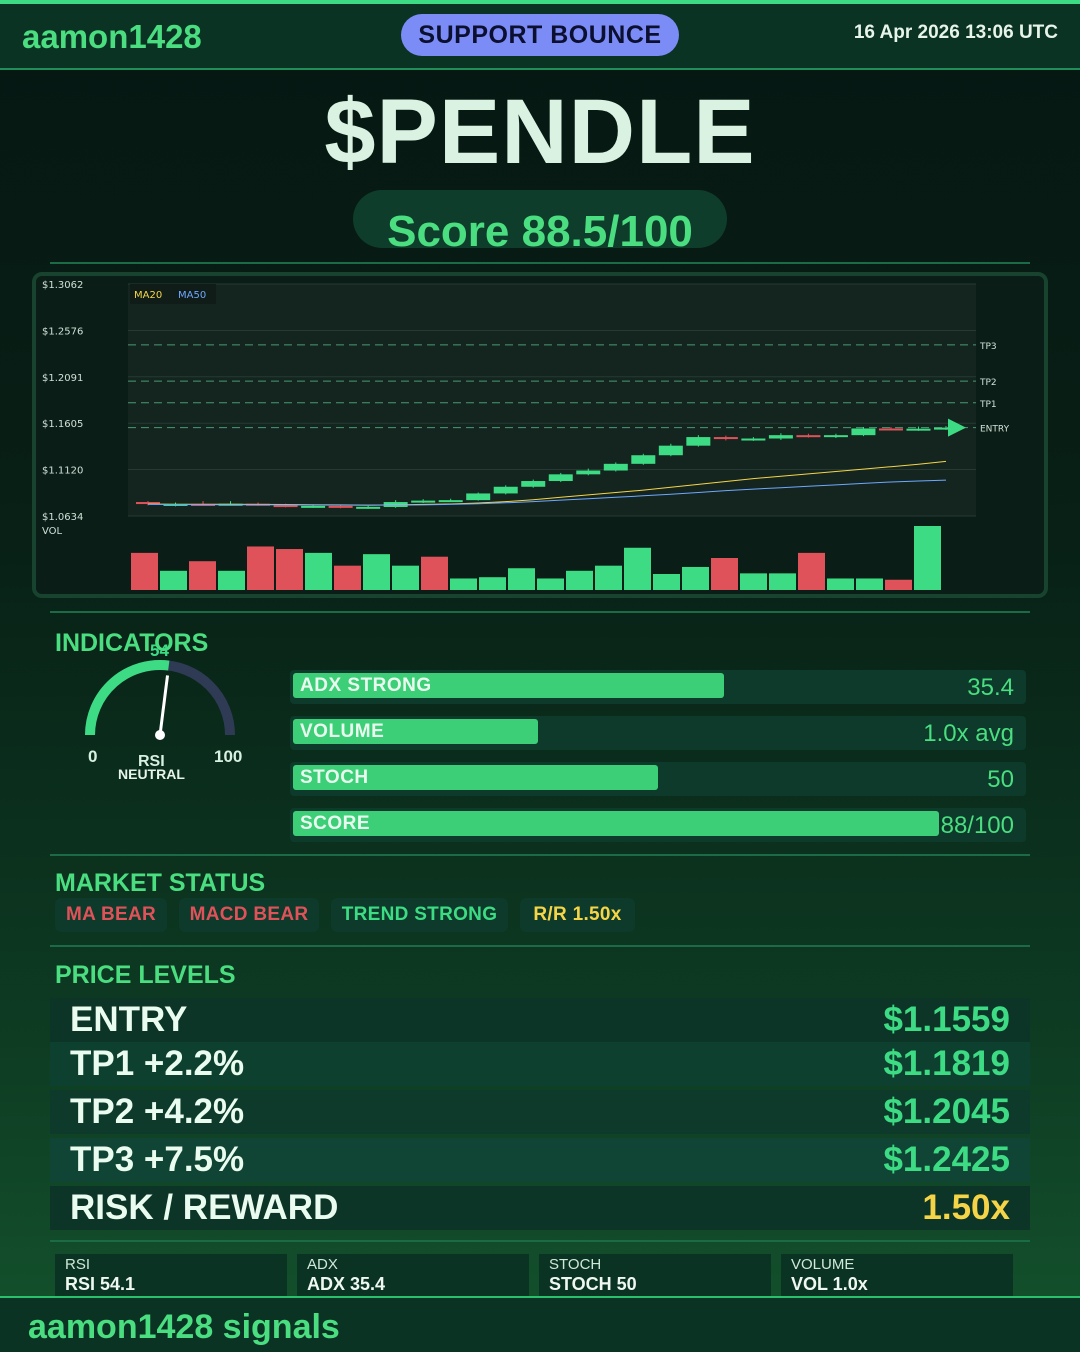  I want to click on signal-badge: SUPPORT BOUNCE, so click(540, 35).